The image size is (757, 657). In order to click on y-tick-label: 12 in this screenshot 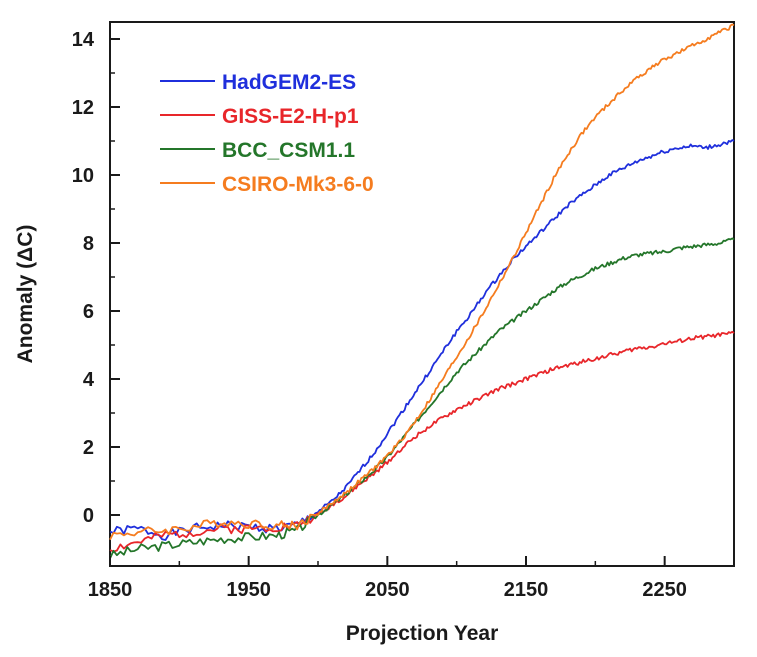, I will do `click(83, 108)`.